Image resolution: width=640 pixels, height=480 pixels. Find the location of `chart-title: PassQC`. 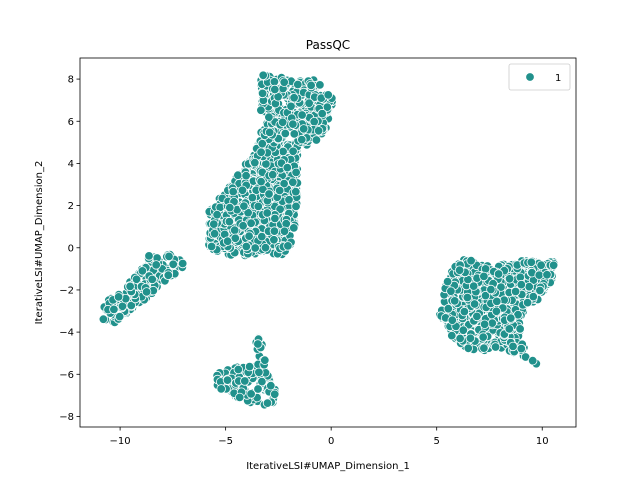

chart-title: PassQC is located at coordinates (328, 45).